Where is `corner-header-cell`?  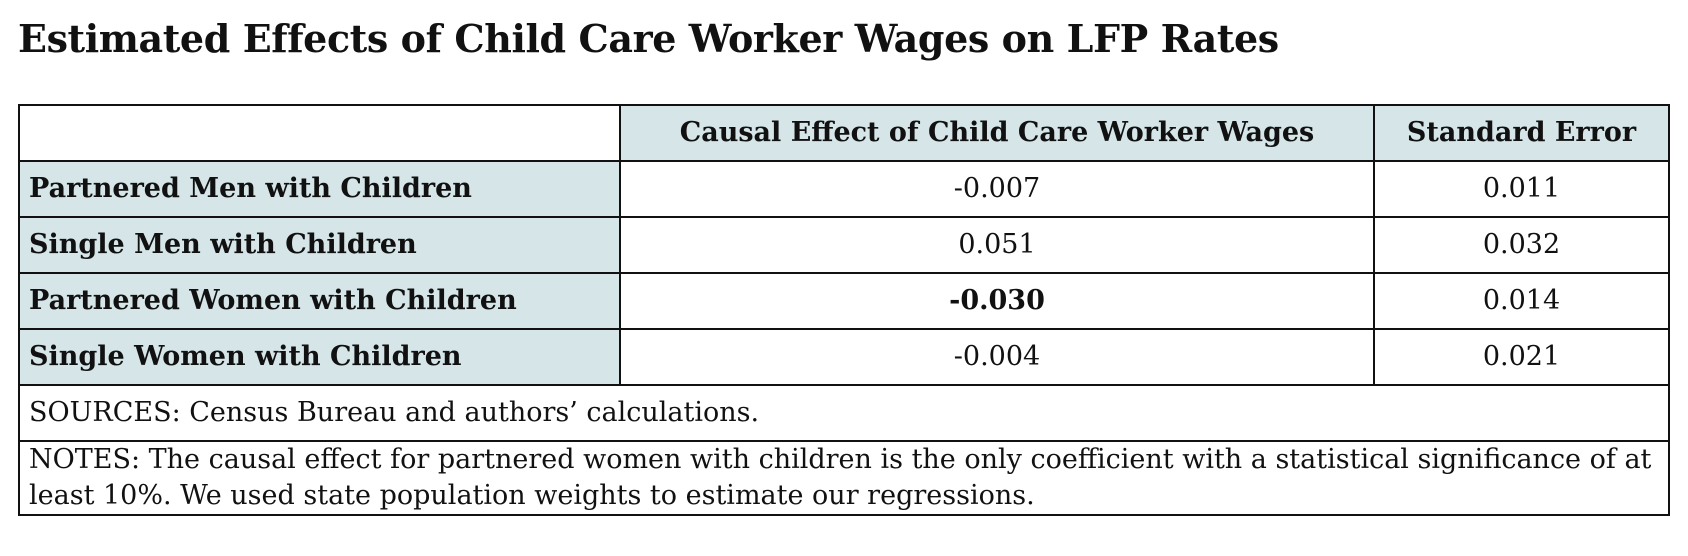
corner-header-cell is located at coordinates (319, 133).